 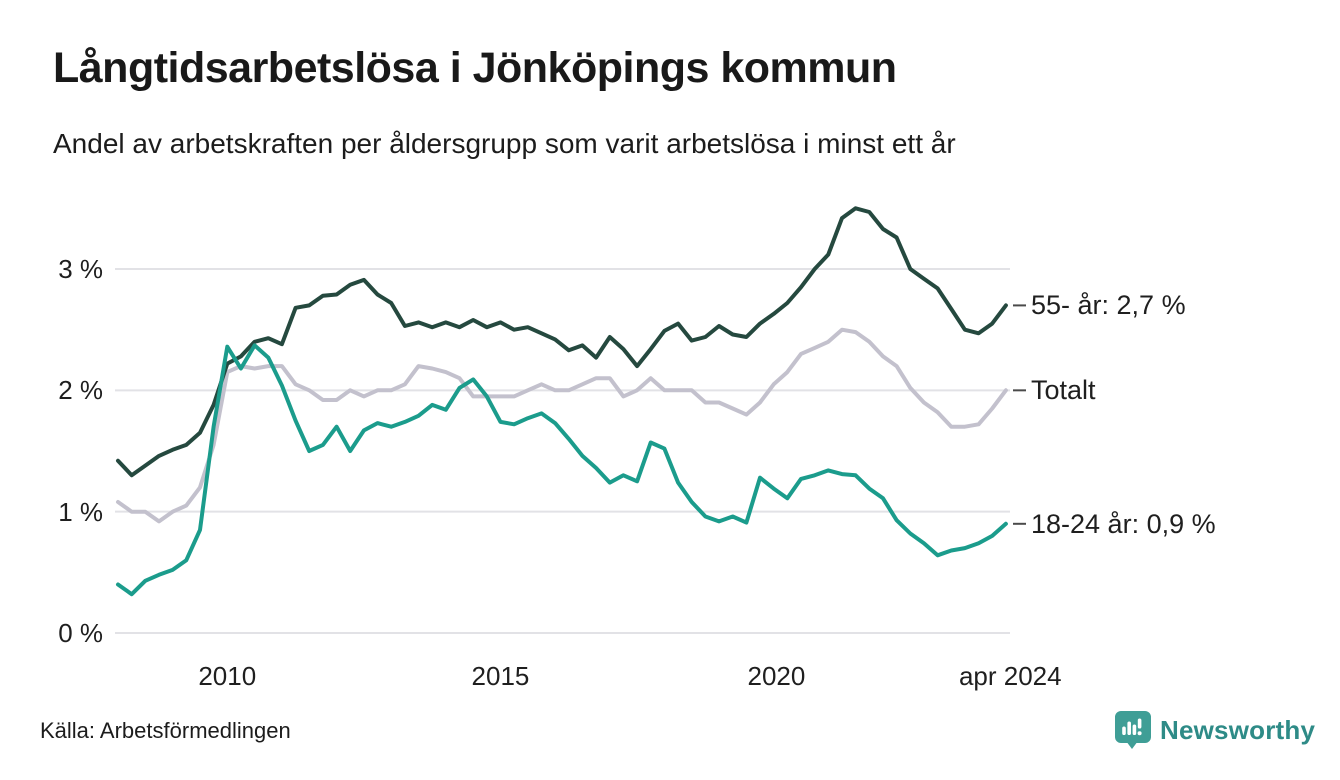 I want to click on x-tick-label: apr 2024, so click(x=1010, y=676).